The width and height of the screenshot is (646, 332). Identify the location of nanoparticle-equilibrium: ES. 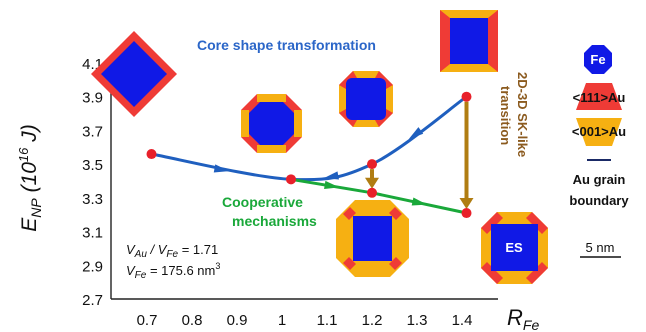
(514, 248).